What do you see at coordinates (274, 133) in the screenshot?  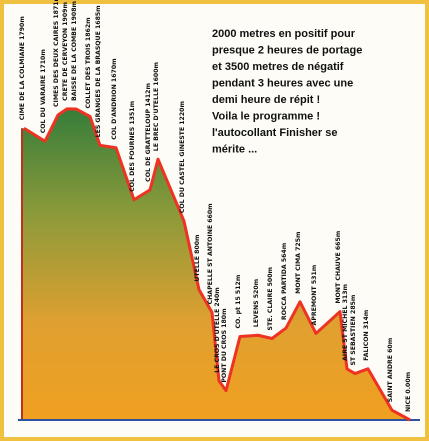 I see `note-line: l'autocollant Finisher se` at bounding box center [274, 133].